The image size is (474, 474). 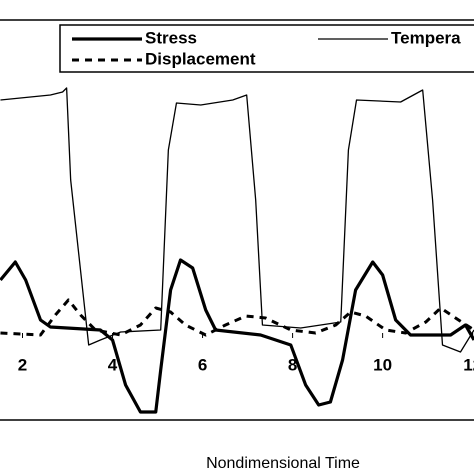 What do you see at coordinates (426, 37) in the screenshot?
I see `legend-label: Tempera` at bounding box center [426, 37].